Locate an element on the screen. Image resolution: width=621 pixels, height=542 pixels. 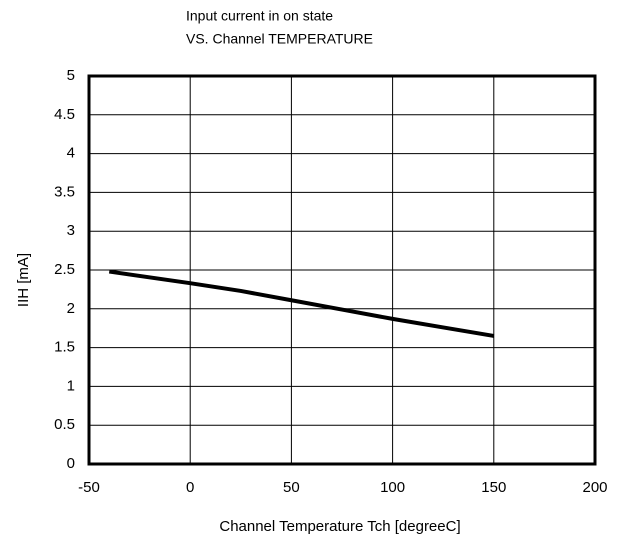
chart-title: Input current in on state is located at coordinates (259, 16).